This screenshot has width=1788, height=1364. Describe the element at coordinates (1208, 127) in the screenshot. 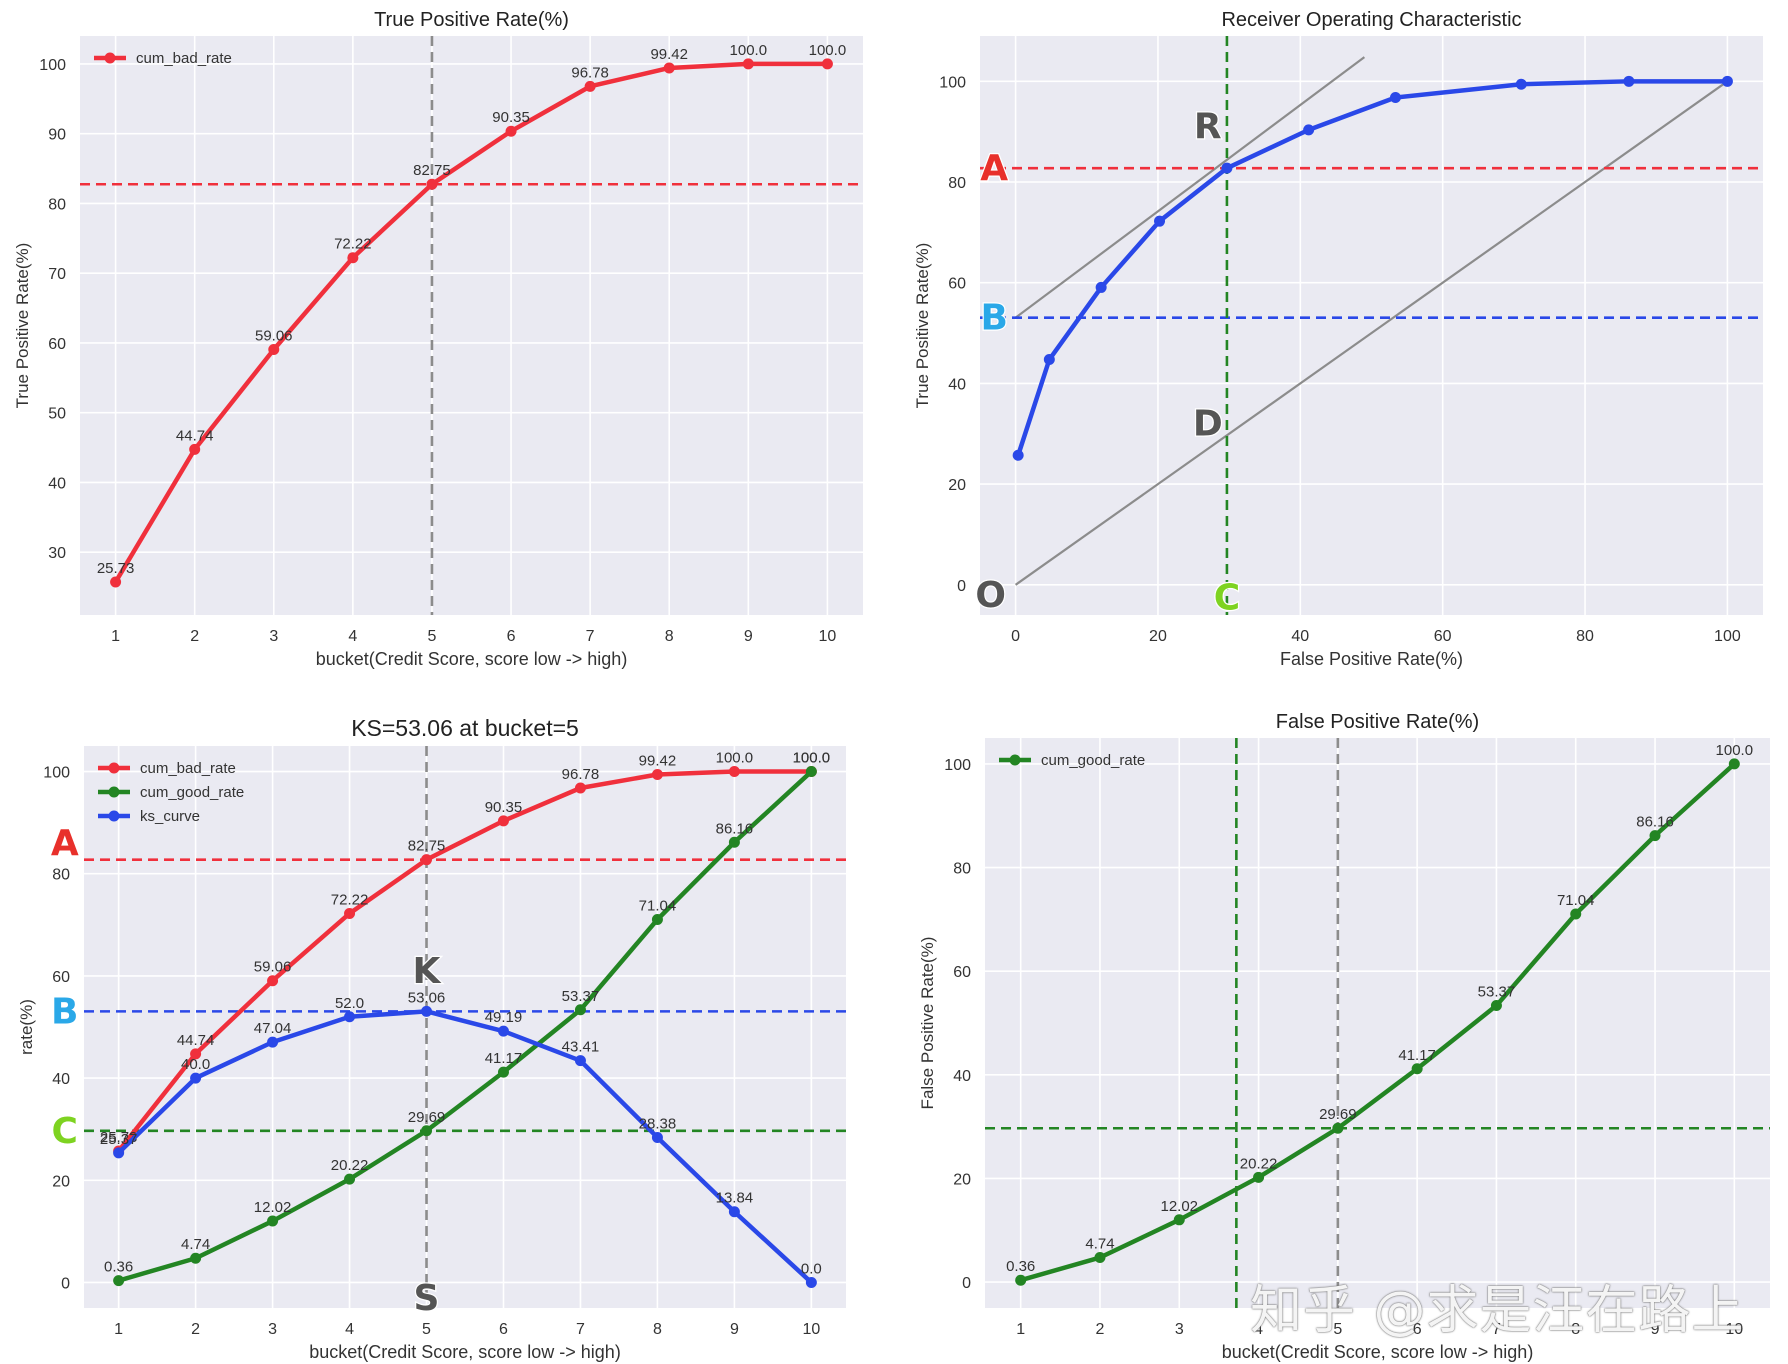

I see `annotation-letter: R` at that location.